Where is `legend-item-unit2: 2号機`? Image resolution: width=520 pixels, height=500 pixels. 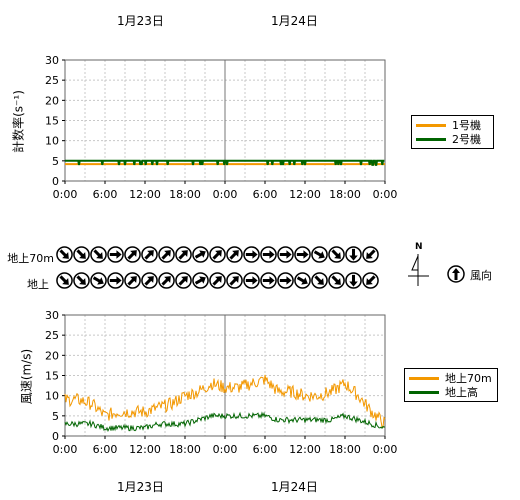
legend-item-unit2: 2号機 is located at coordinates (452, 139).